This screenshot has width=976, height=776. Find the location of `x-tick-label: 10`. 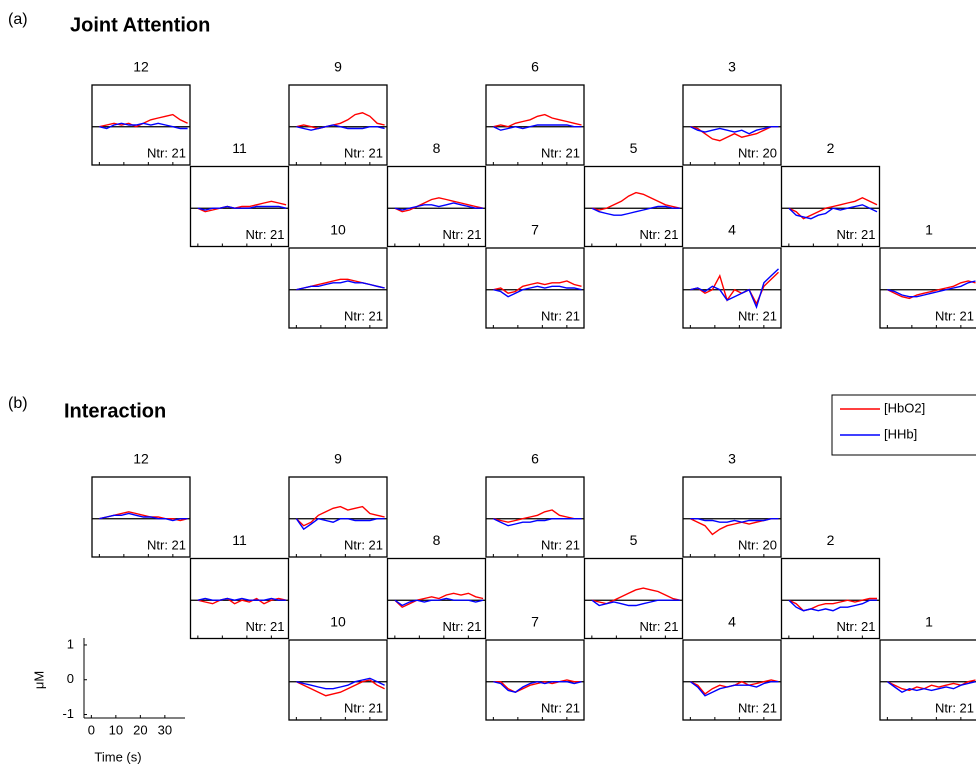

x-tick-label: 10 is located at coordinates (116, 729).